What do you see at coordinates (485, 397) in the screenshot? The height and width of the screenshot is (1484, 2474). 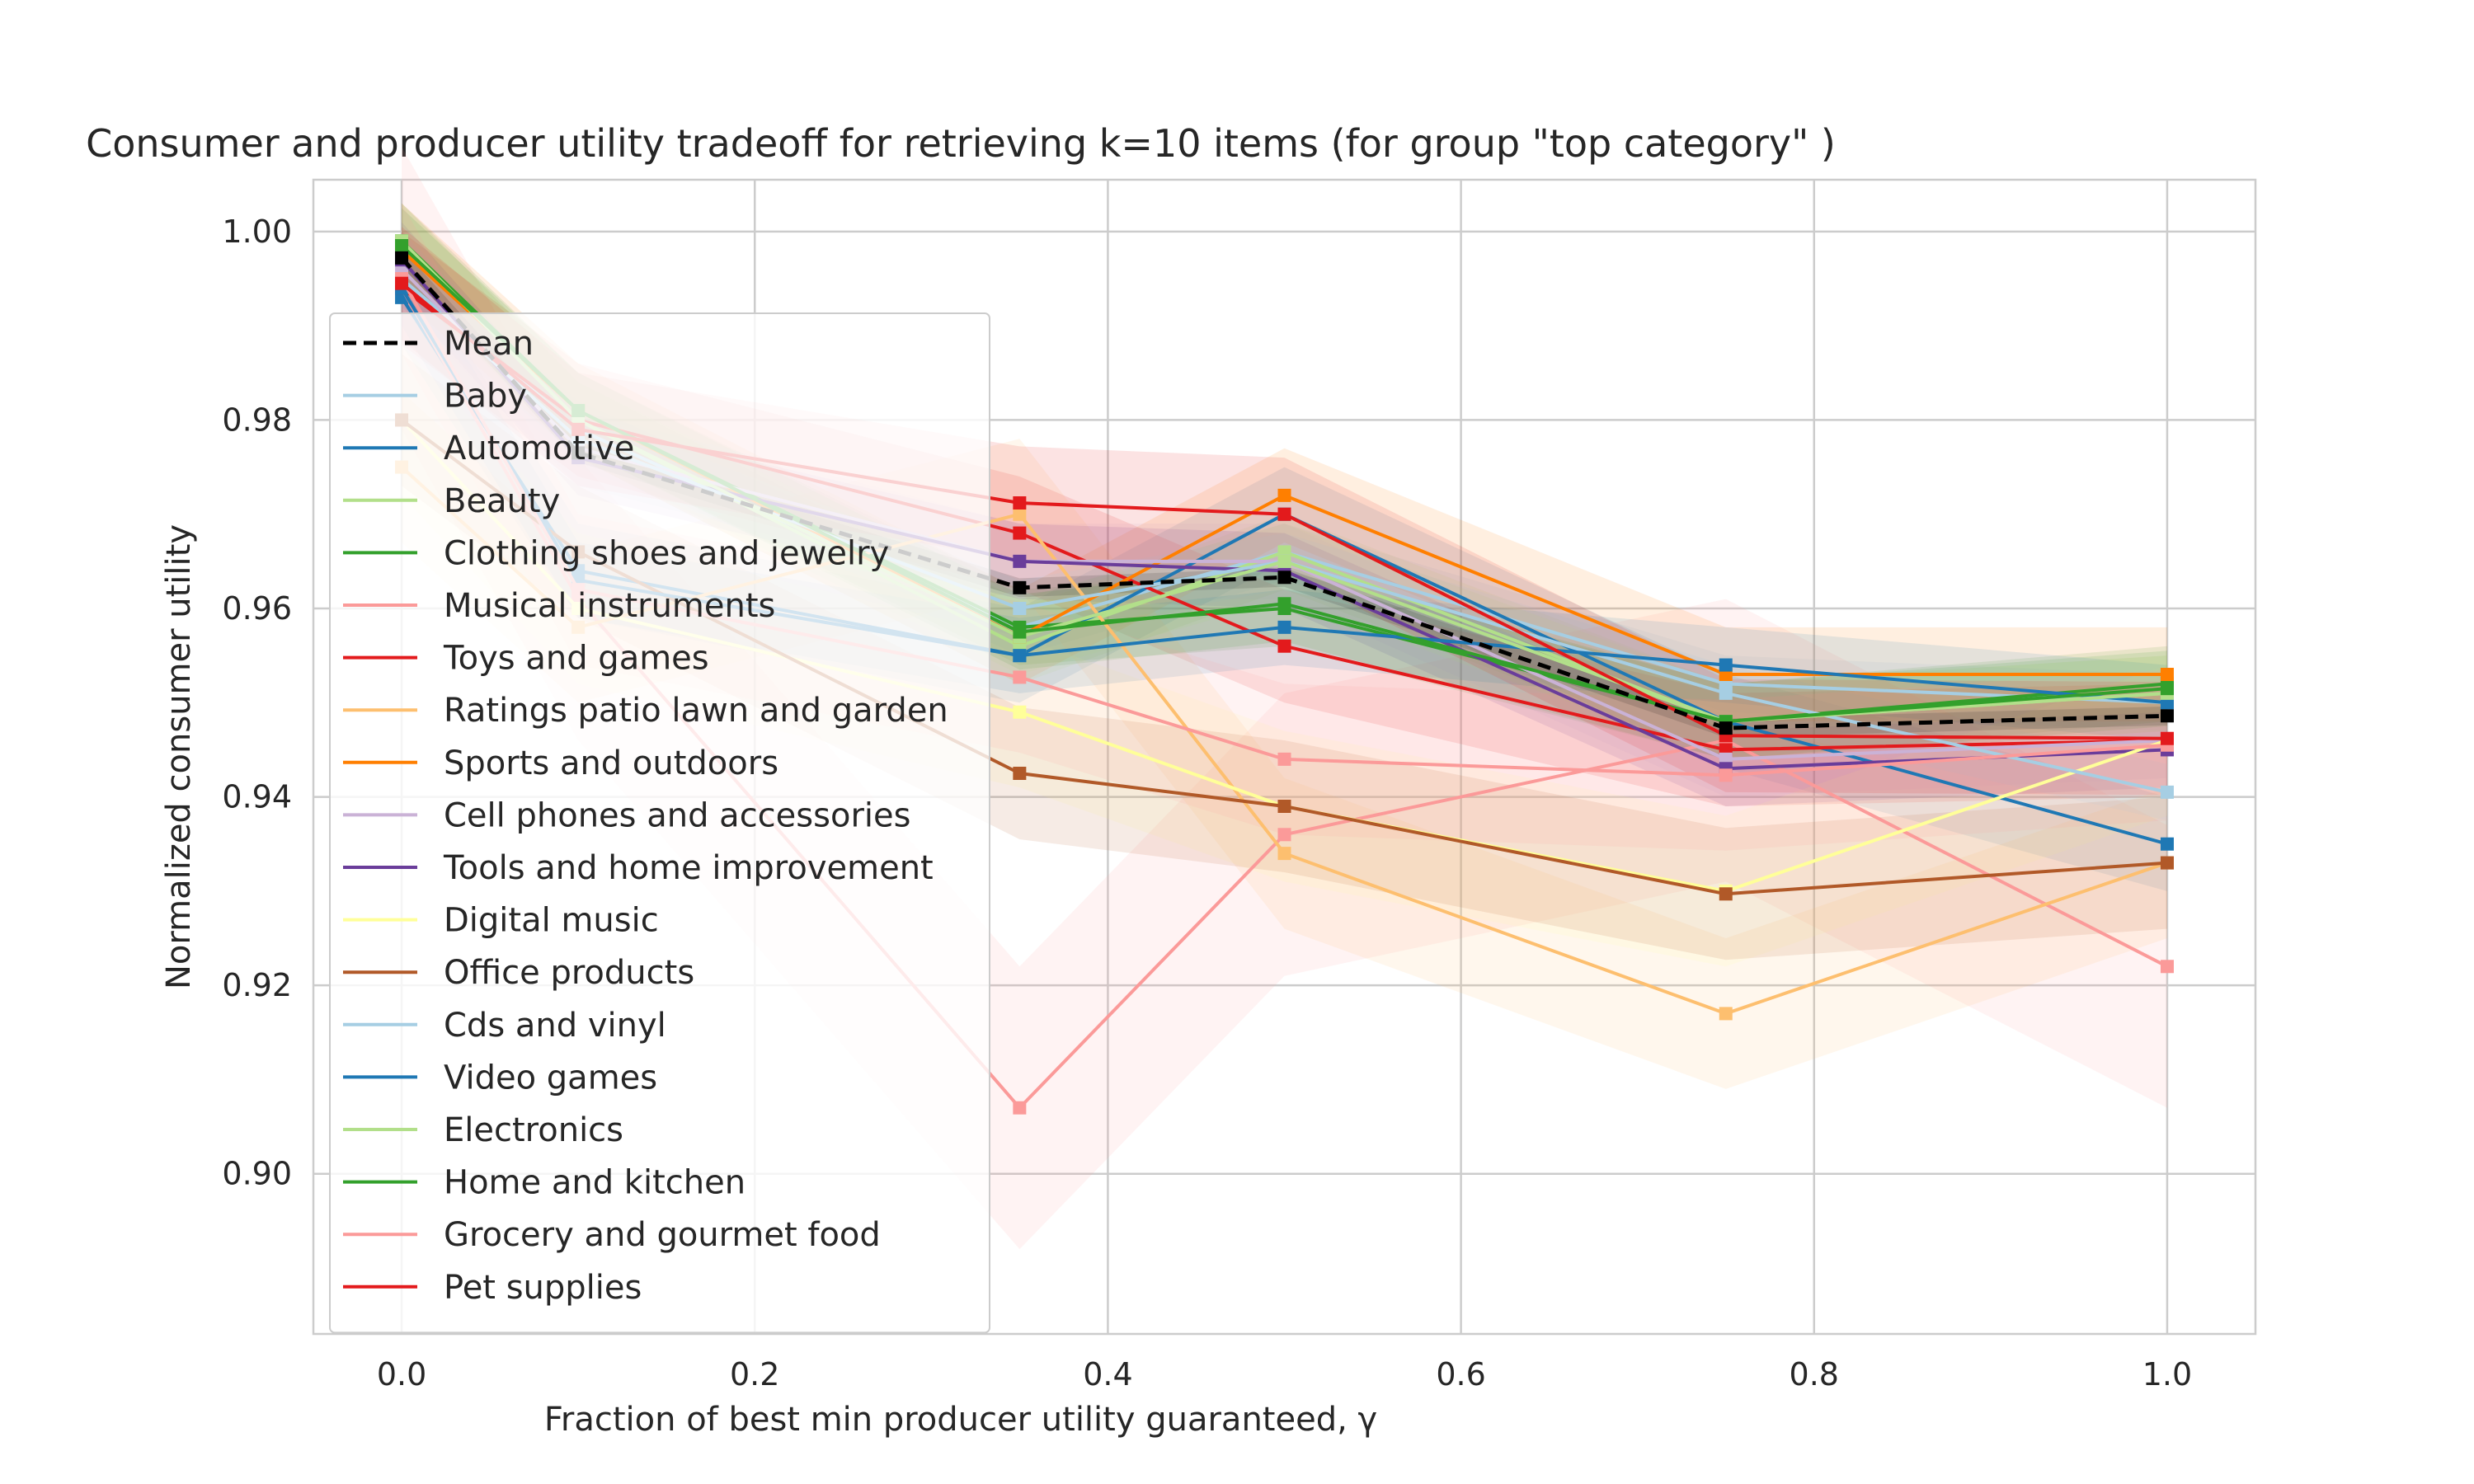 I see `legend-label-baby: Baby` at bounding box center [485, 397].